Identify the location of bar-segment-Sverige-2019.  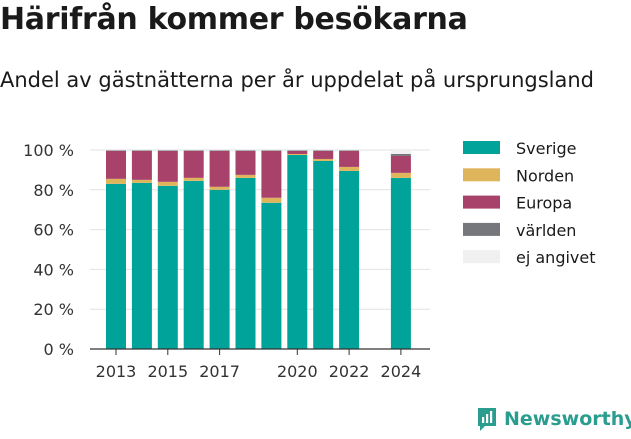
(271, 275).